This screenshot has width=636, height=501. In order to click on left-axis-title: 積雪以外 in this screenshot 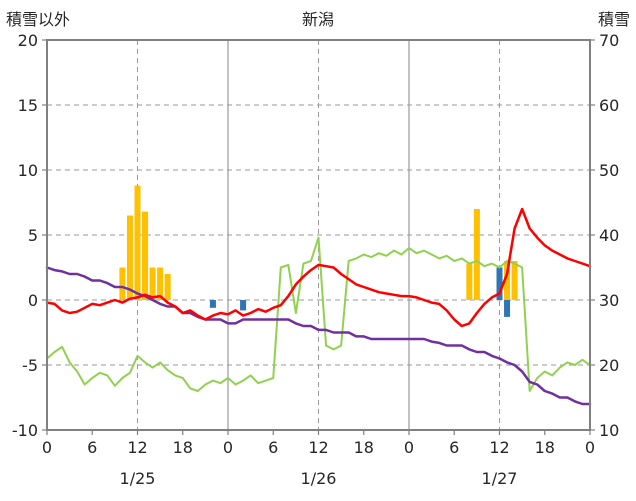, I will do `click(38, 19)`.